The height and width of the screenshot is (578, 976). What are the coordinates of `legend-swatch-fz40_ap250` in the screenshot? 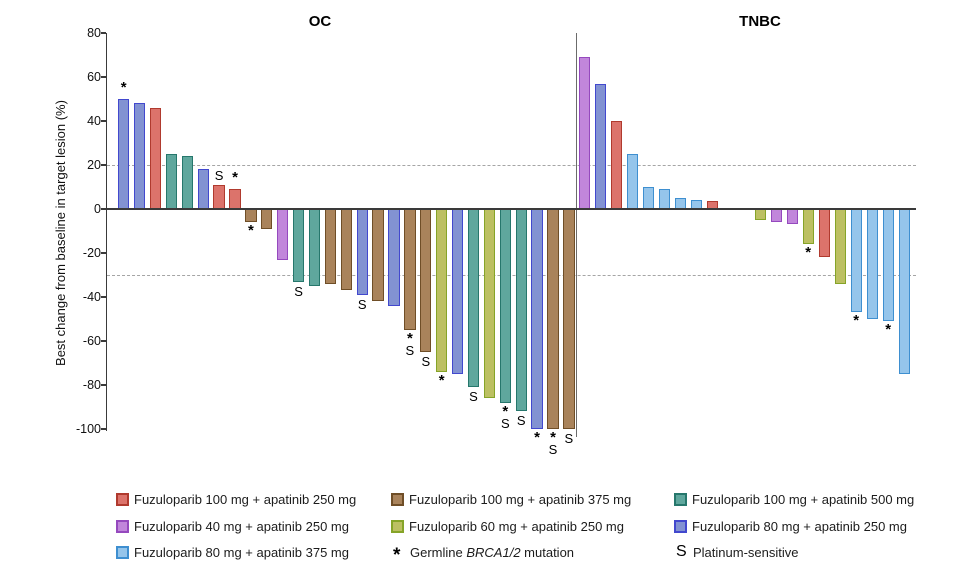 It's located at (122, 526).